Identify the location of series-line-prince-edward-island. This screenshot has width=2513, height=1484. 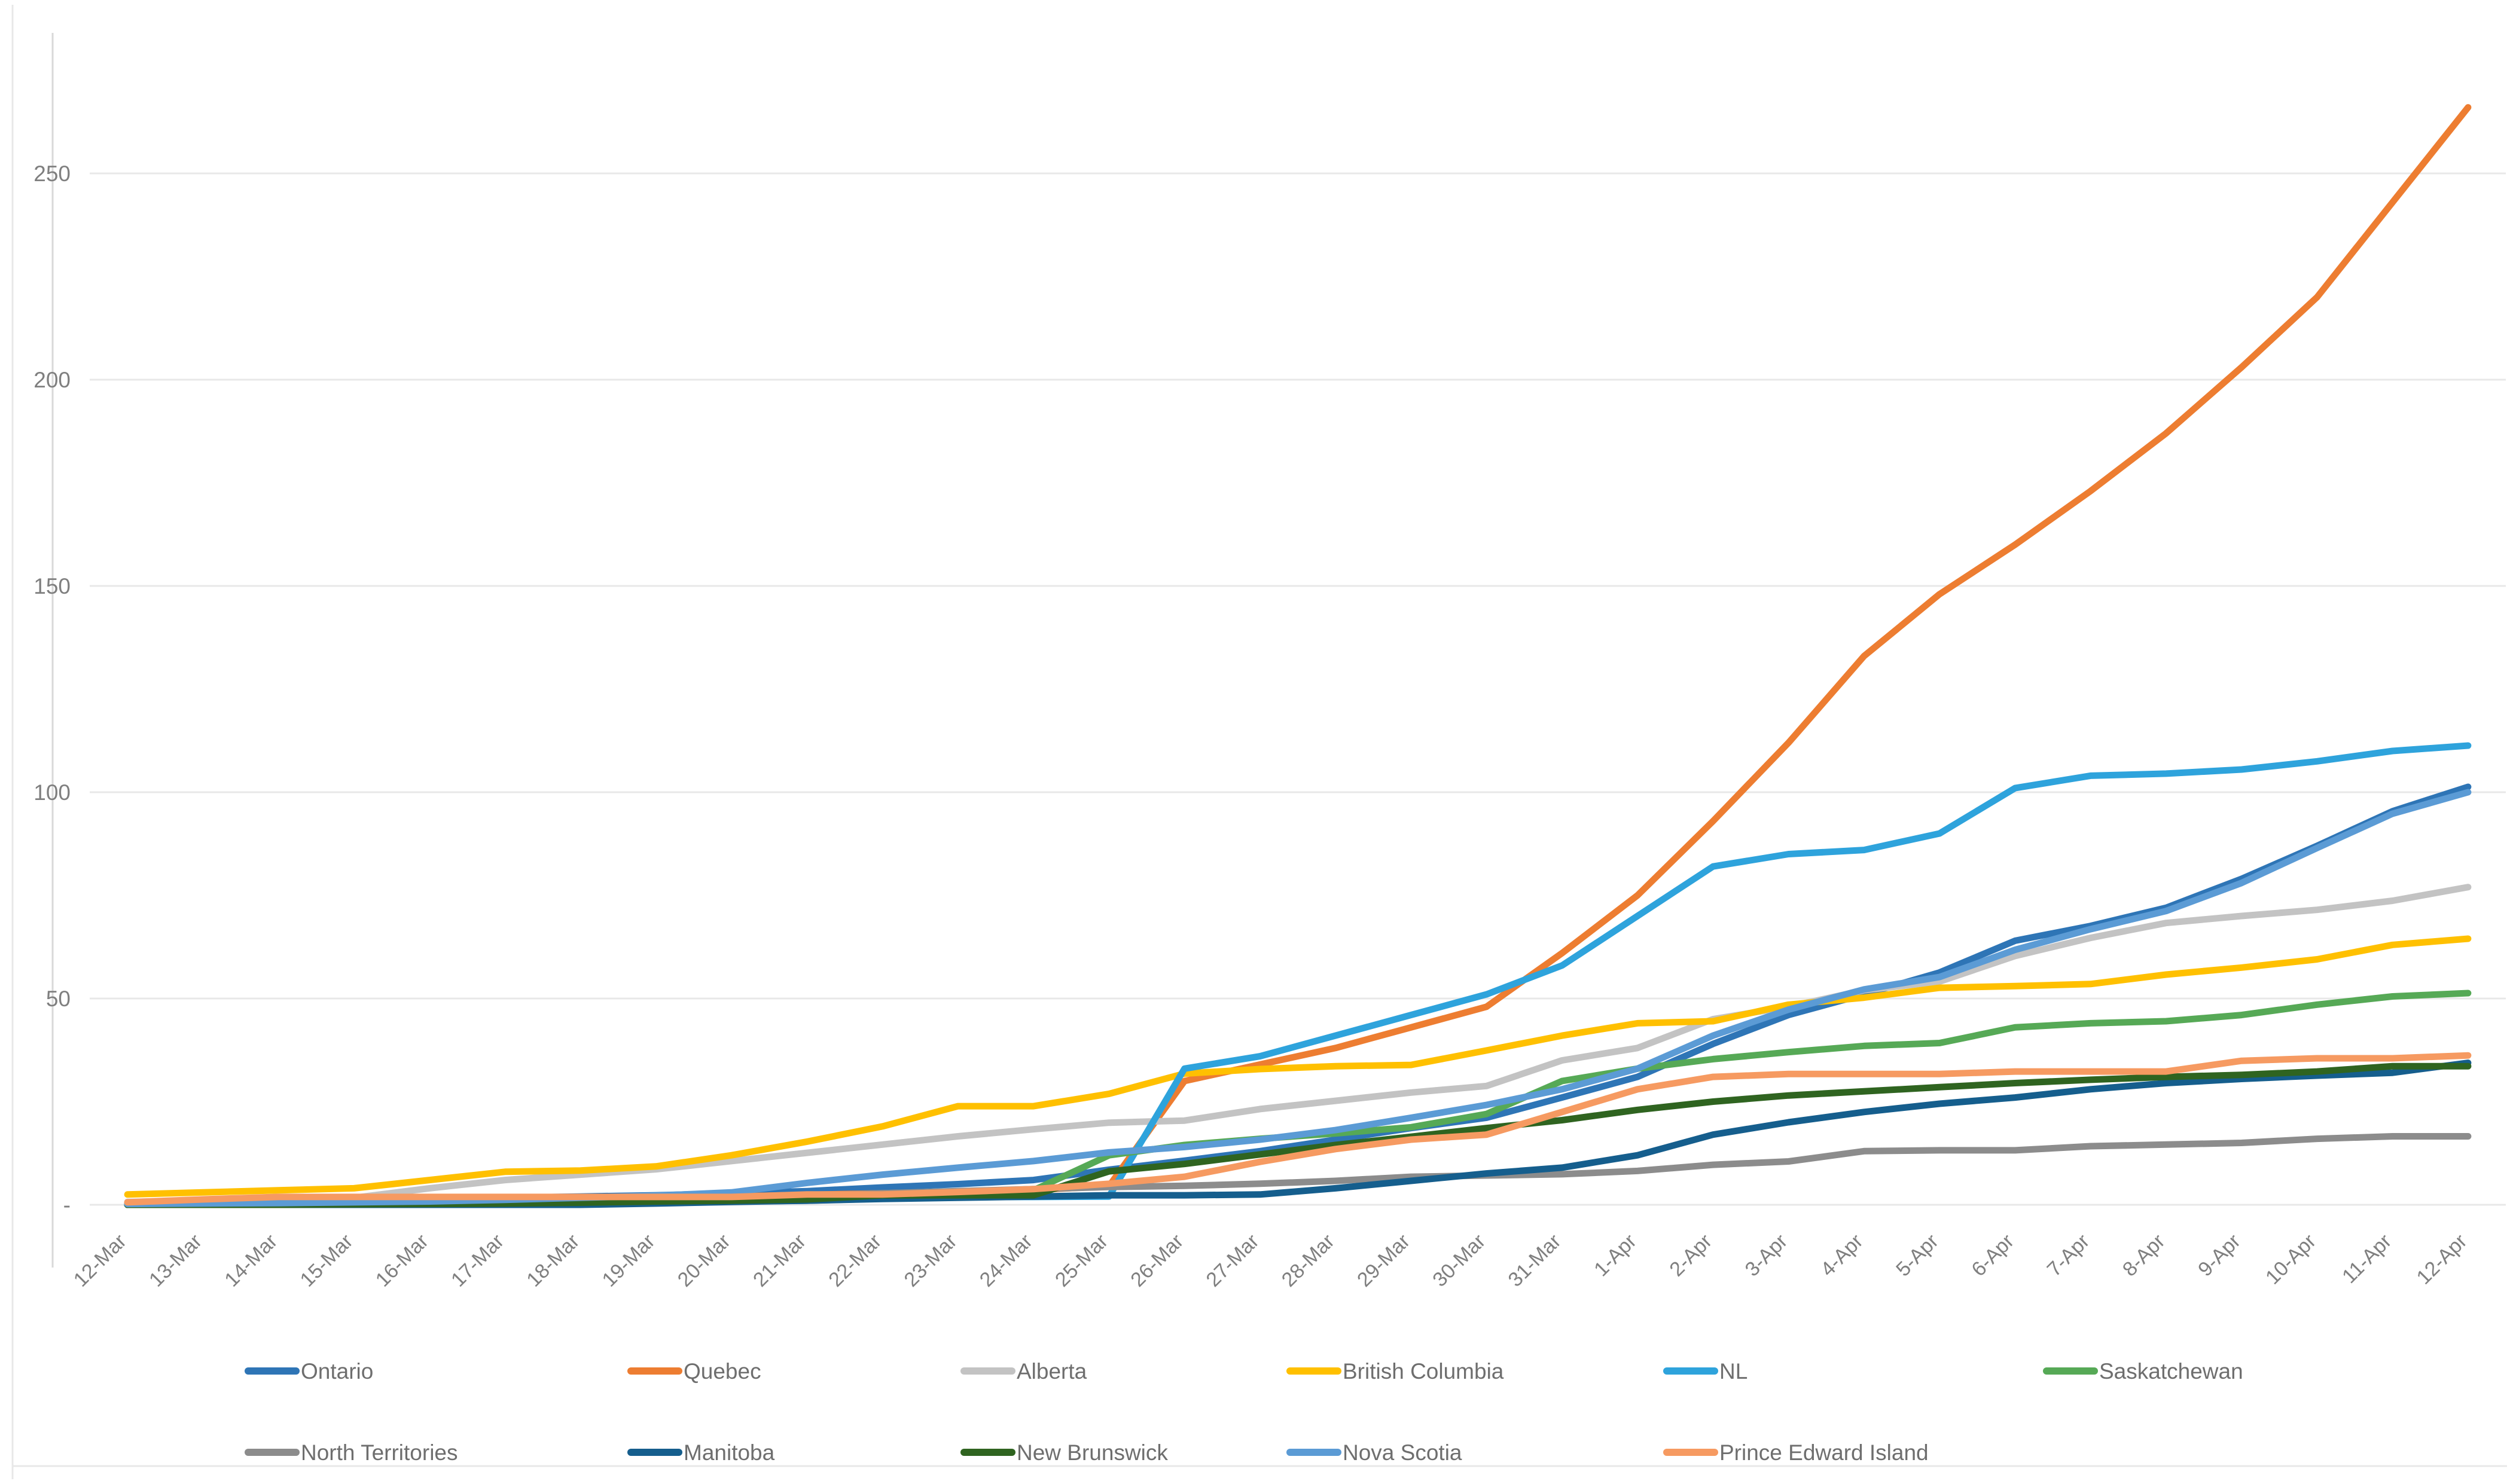
(1298, 1129).